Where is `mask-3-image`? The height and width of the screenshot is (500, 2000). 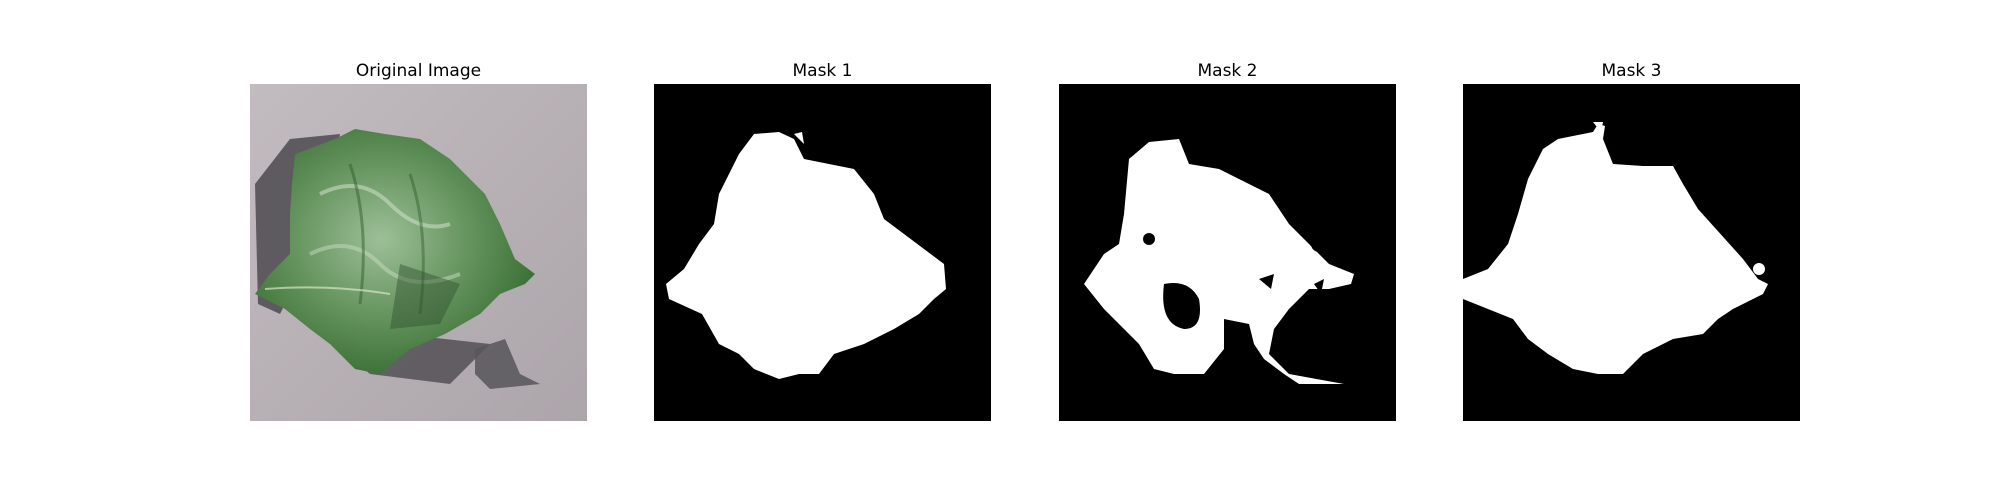
mask-3-image is located at coordinates (1631, 252).